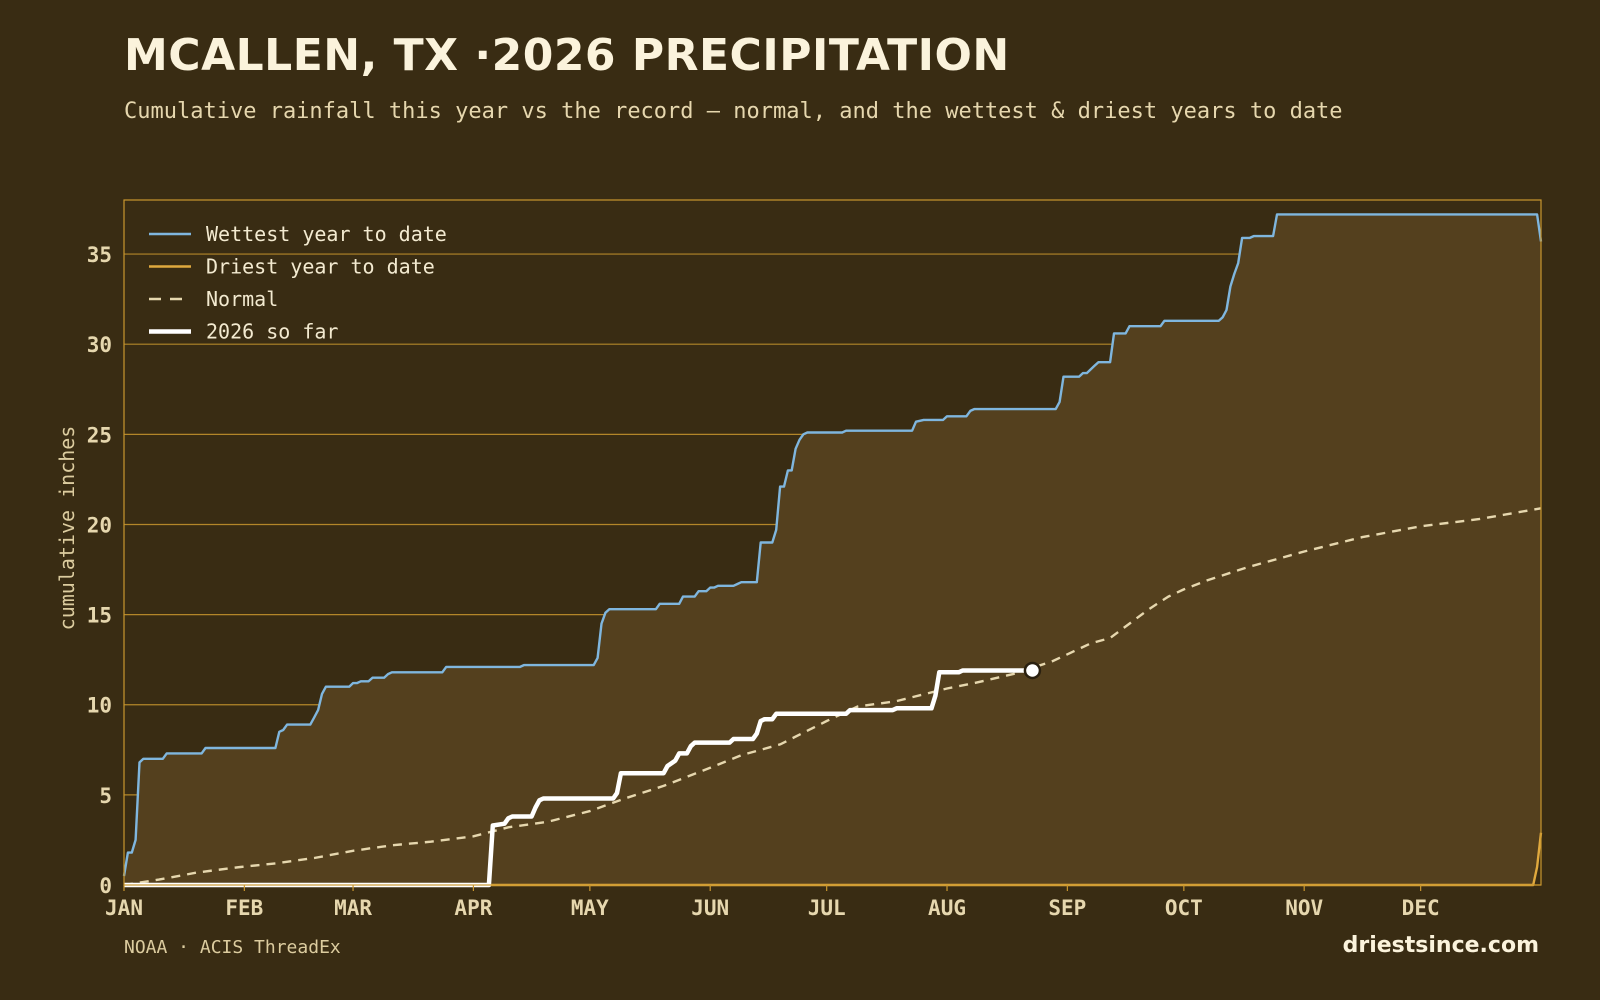 This screenshot has height=1000, width=1600. Describe the element at coordinates (242, 299) in the screenshot. I see `legend-label-normal: Normal` at that location.